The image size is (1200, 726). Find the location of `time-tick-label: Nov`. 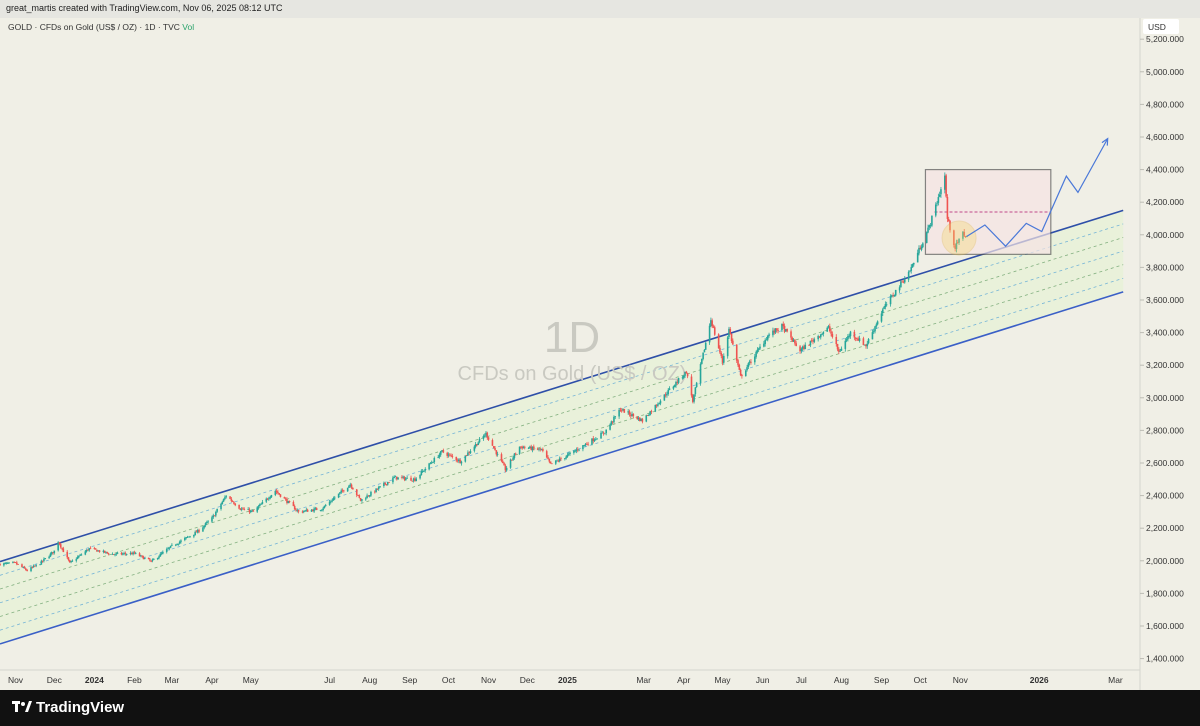

time-tick-label: Nov is located at coordinates (961, 680).